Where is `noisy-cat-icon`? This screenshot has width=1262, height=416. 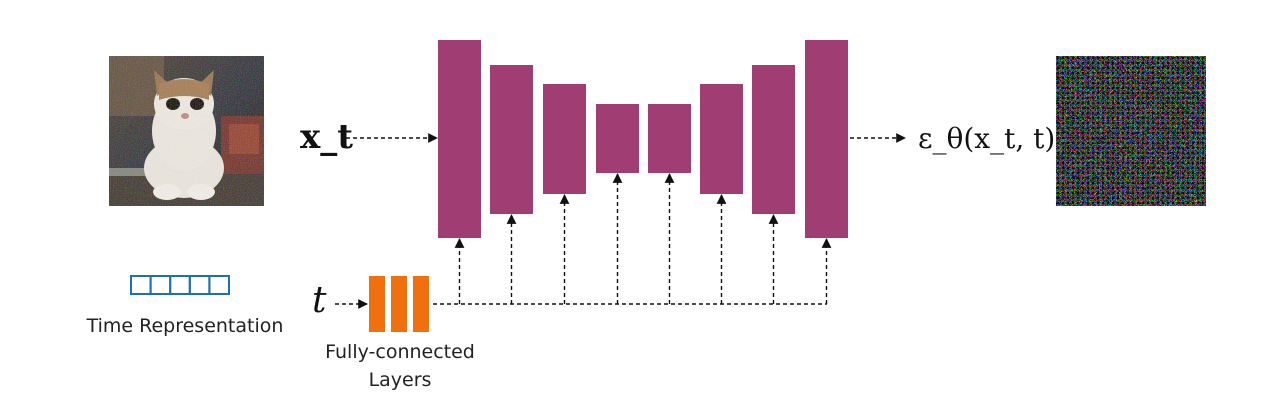 noisy-cat-icon is located at coordinates (186, 131).